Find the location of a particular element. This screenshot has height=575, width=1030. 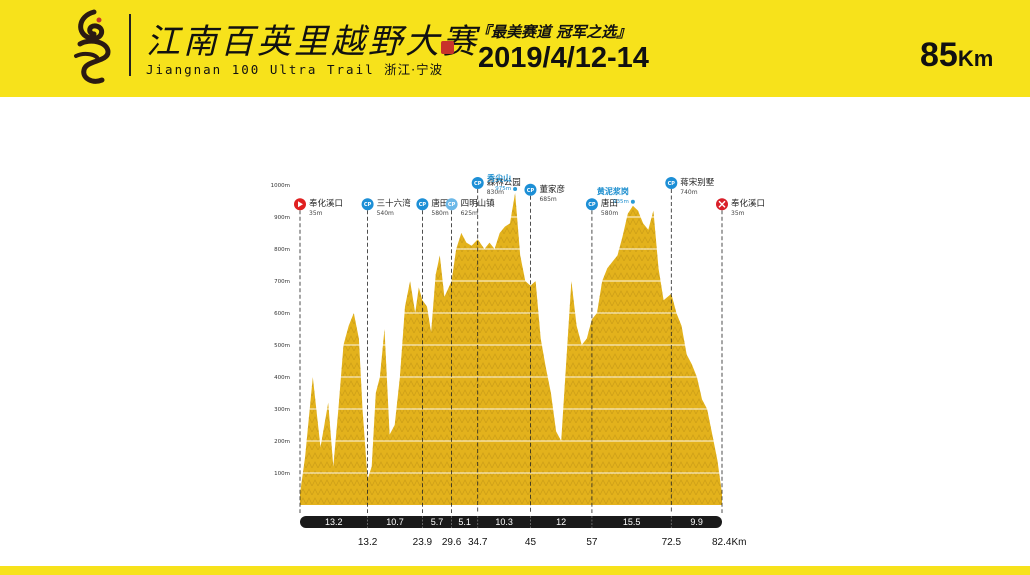

checkpoint-name: 蒋宋别墅 is located at coordinates (697, 182).